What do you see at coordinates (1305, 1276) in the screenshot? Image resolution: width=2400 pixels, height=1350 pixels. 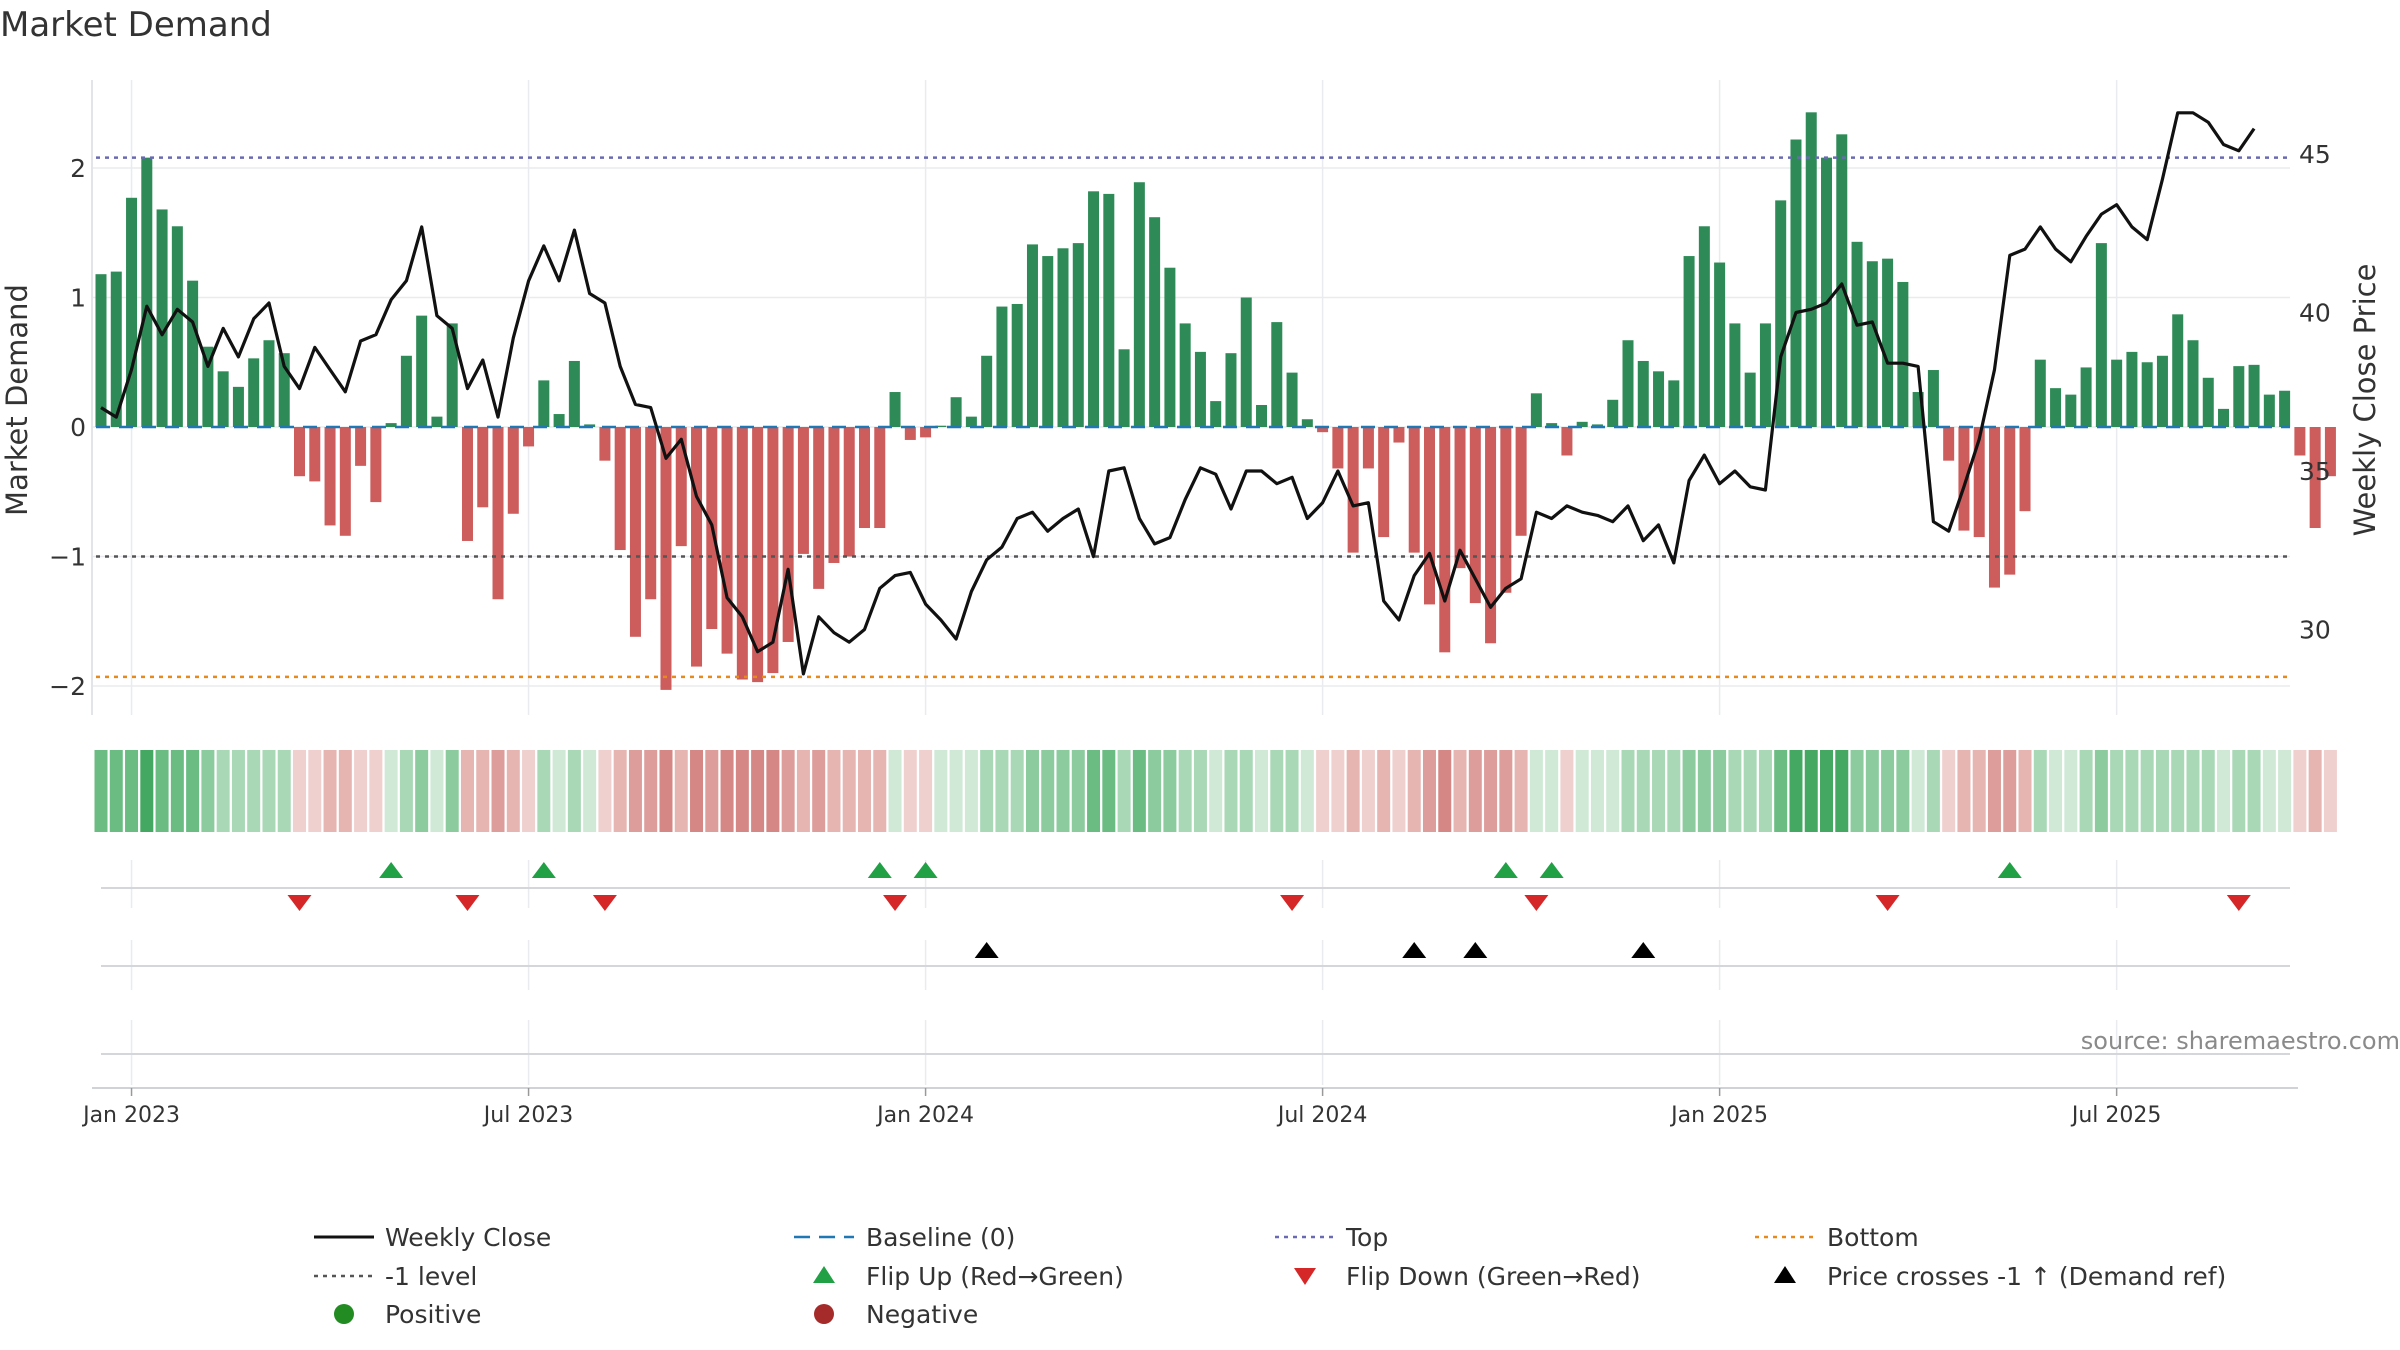 I see `legend-swatch-flip-down` at bounding box center [1305, 1276].